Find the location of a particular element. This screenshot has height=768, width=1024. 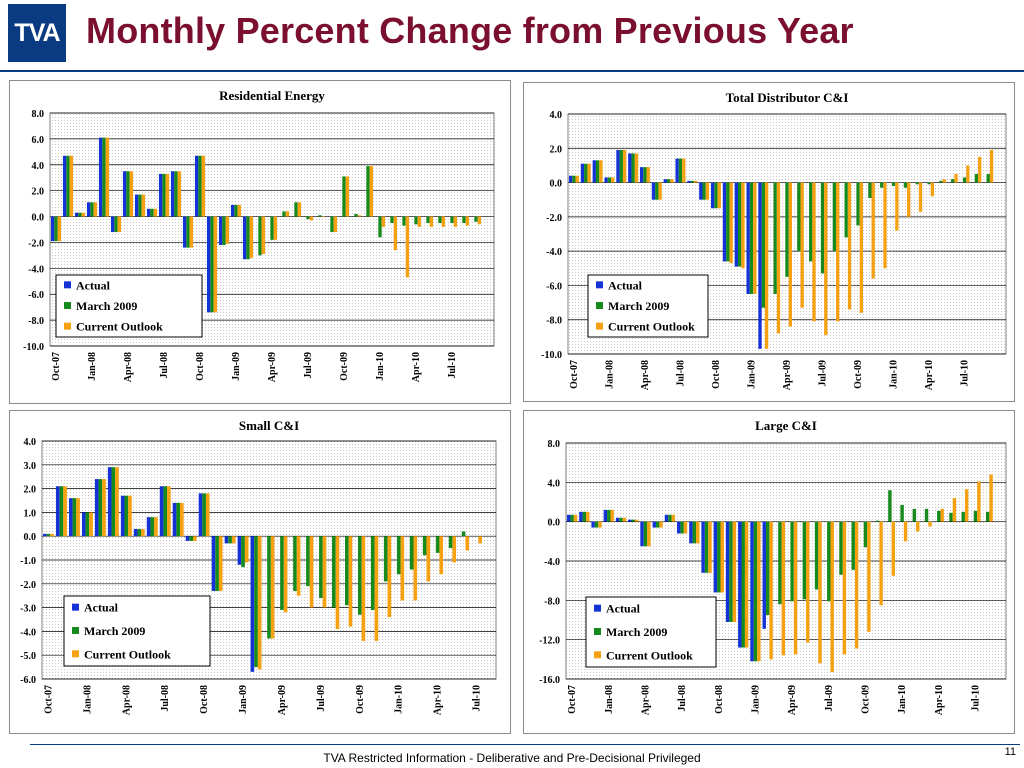

x-tick-label: Oct-09 is located at coordinates (344, 366).